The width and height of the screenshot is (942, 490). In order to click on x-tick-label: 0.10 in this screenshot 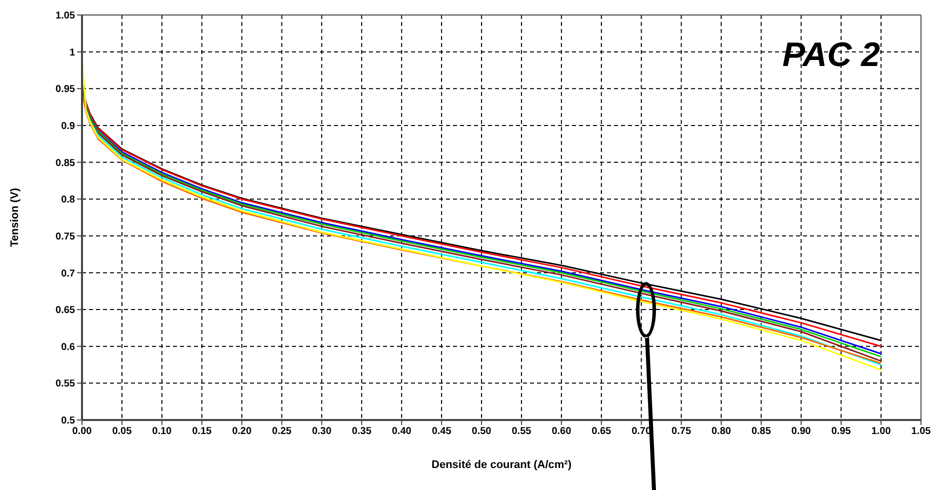, I will do `click(162, 432)`.